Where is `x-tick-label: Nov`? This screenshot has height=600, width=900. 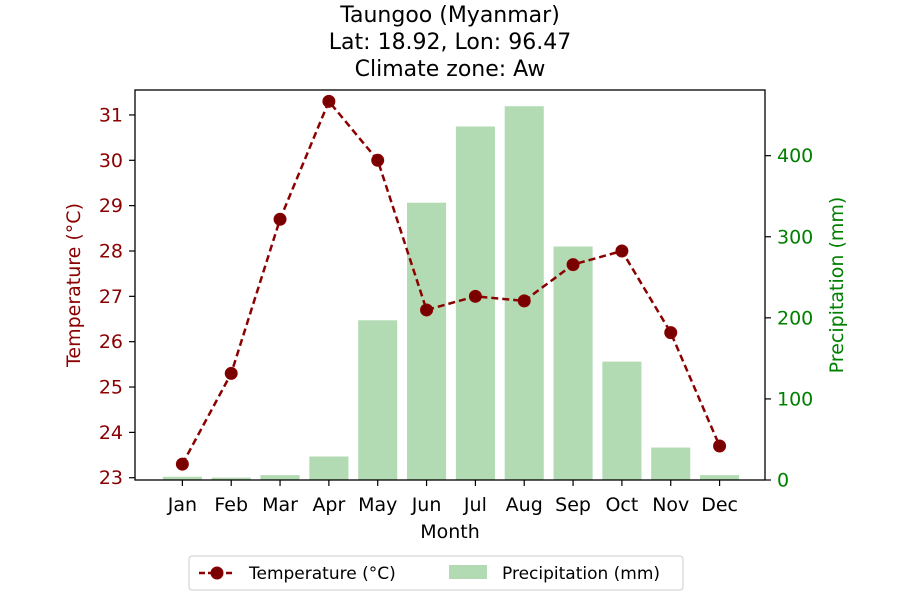
x-tick-label: Nov is located at coordinates (670, 505).